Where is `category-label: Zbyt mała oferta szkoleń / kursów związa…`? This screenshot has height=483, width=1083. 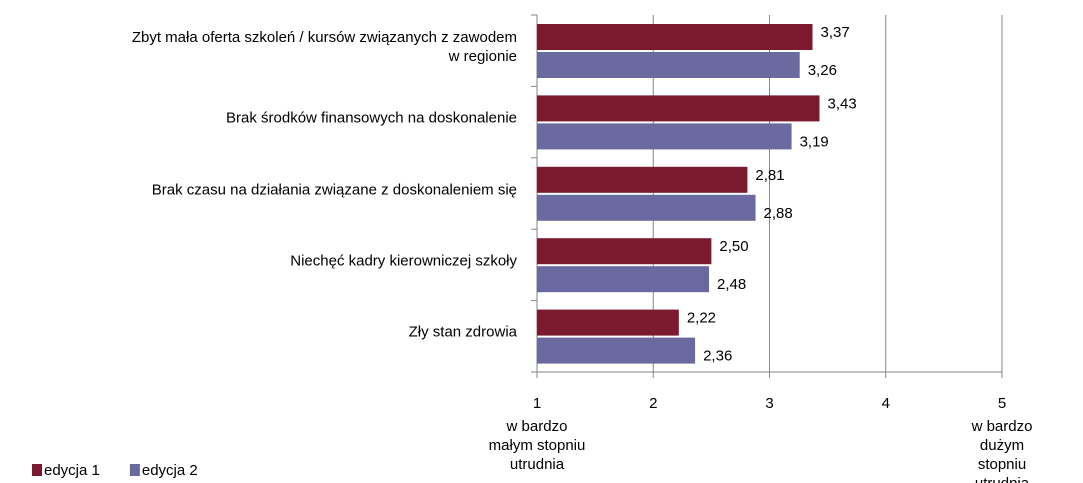 category-label: Zbyt mała oferta szkoleń / kursów związa… is located at coordinates (324, 46).